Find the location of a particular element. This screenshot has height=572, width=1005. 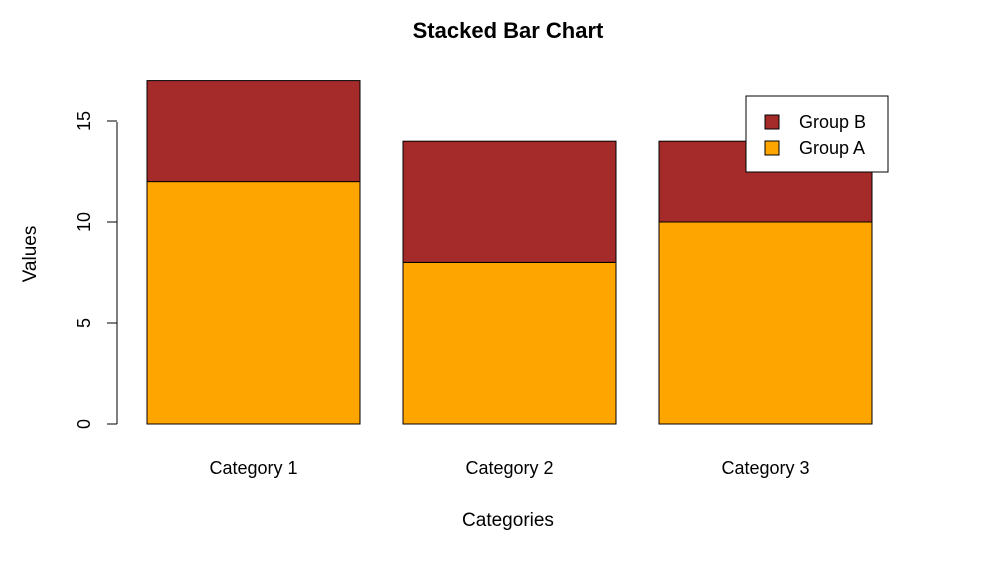

legend-label: Group A is located at coordinates (832, 148).